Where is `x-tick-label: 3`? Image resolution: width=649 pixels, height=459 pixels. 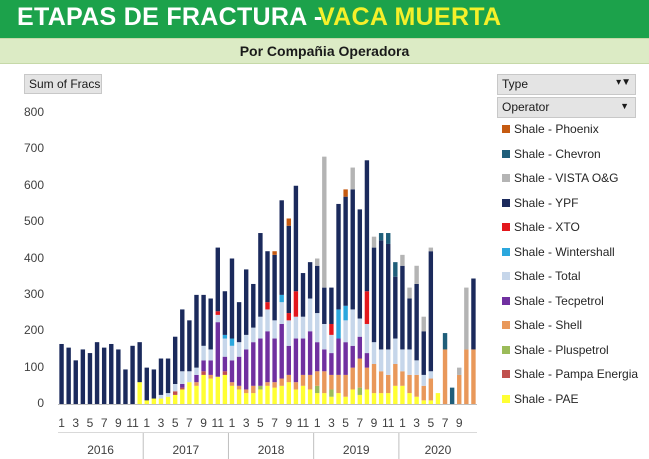 x-tick-label: 3 is located at coordinates (75, 423).